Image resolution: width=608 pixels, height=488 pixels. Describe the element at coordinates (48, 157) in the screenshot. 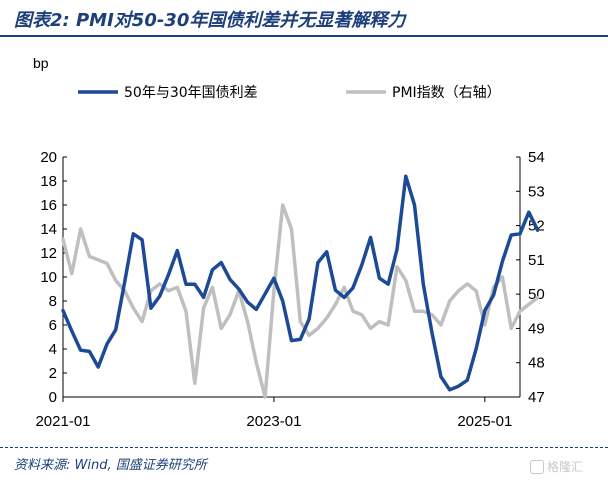

I see `left-tick-label: 20` at that location.